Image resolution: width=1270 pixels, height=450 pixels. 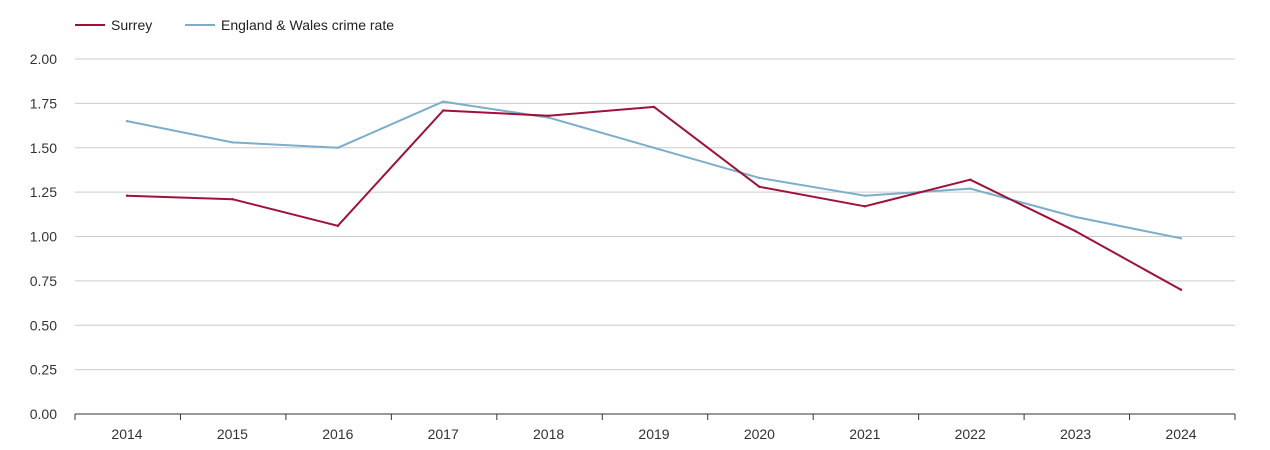 I want to click on y-tick-label: 0.00, so click(x=43, y=414).